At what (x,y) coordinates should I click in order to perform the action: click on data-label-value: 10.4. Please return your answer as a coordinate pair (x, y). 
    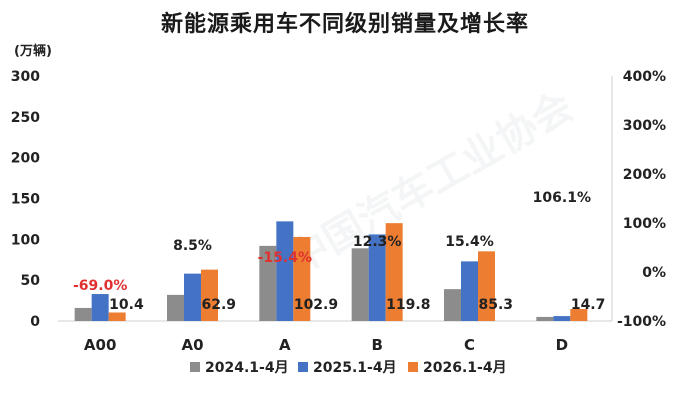
    Looking at the image, I should click on (126, 305).